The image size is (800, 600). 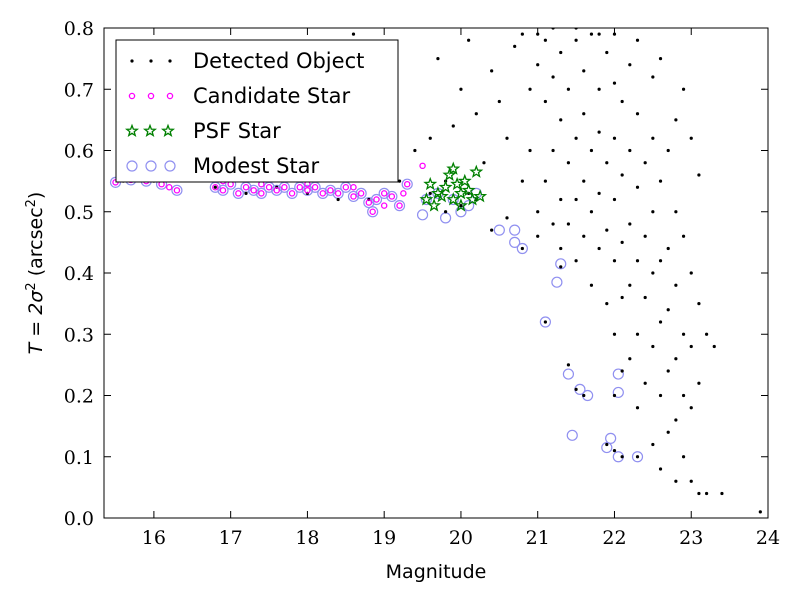 What do you see at coordinates (436, 572) in the screenshot?
I see `x-axis-label: Magnitude` at bounding box center [436, 572].